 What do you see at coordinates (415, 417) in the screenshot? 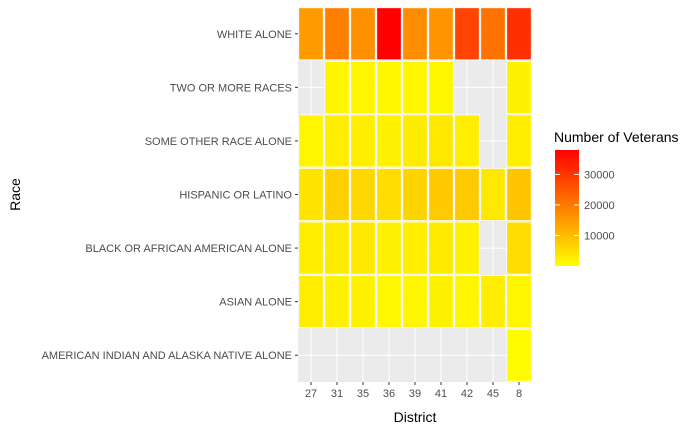
I see `x-axis-title: District` at bounding box center [415, 417].